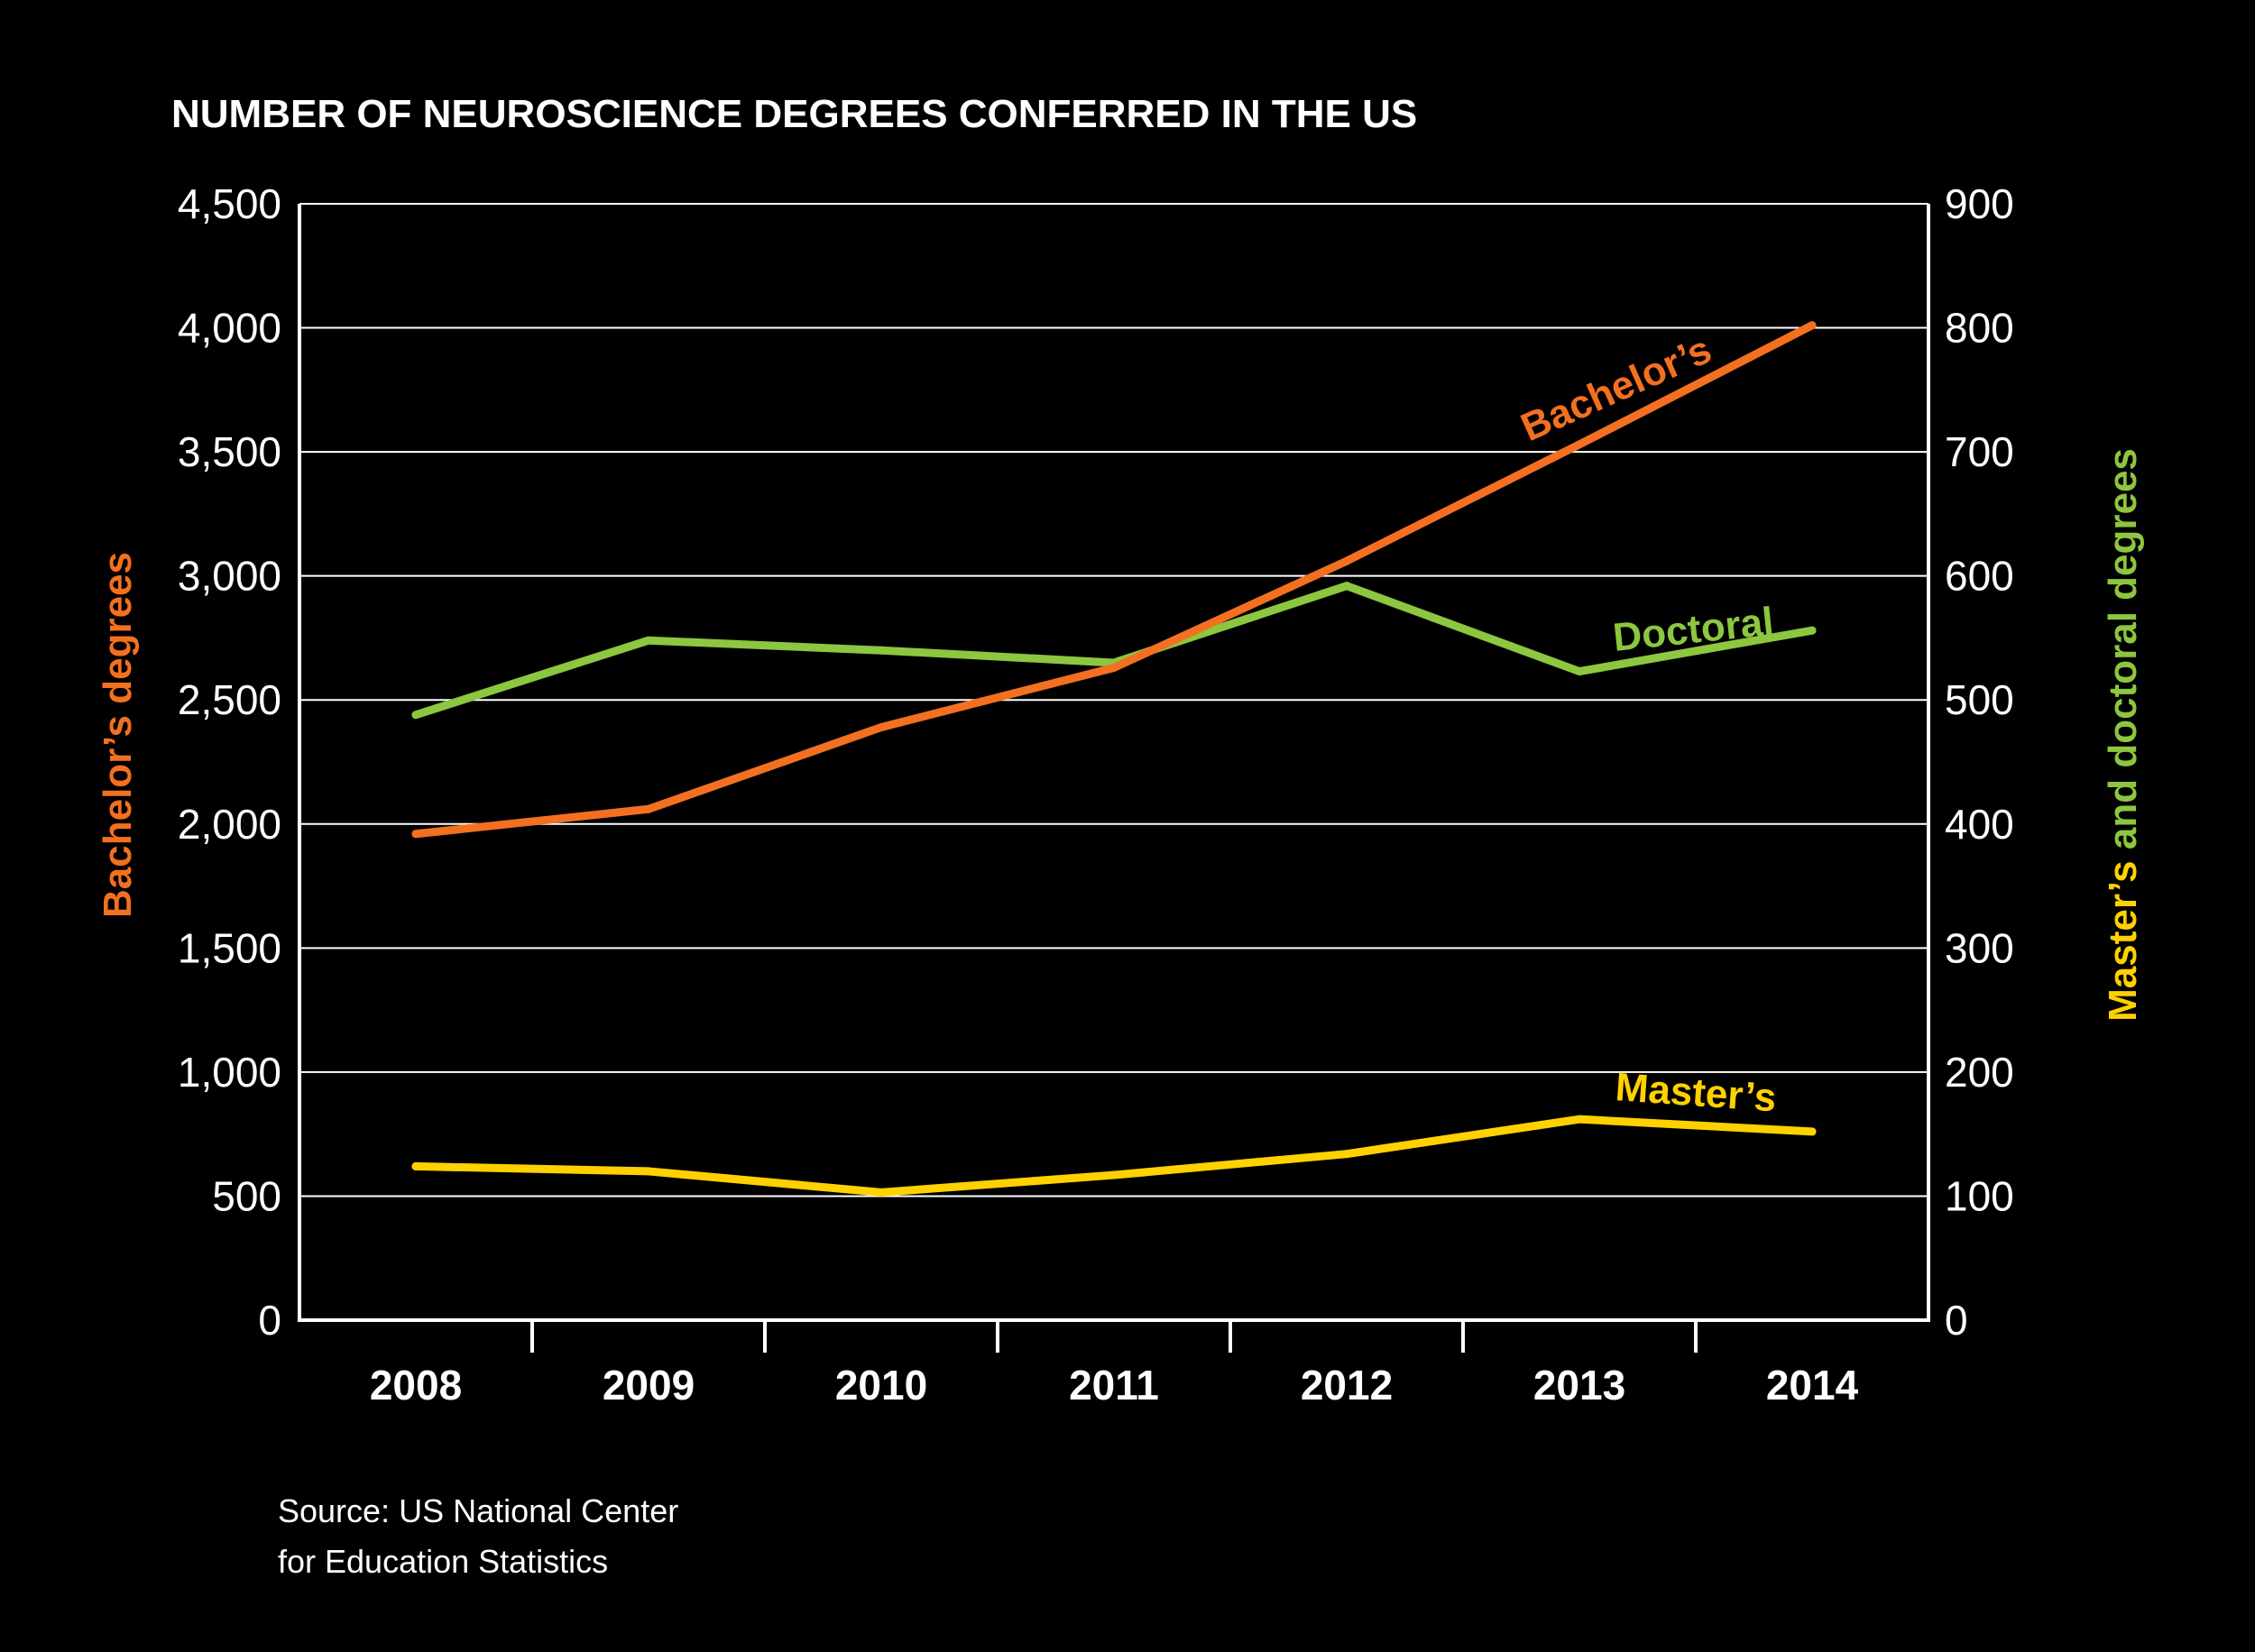  Describe the element at coordinates (2123, 815) in the screenshot. I see `right-axis-title-and: and` at that location.